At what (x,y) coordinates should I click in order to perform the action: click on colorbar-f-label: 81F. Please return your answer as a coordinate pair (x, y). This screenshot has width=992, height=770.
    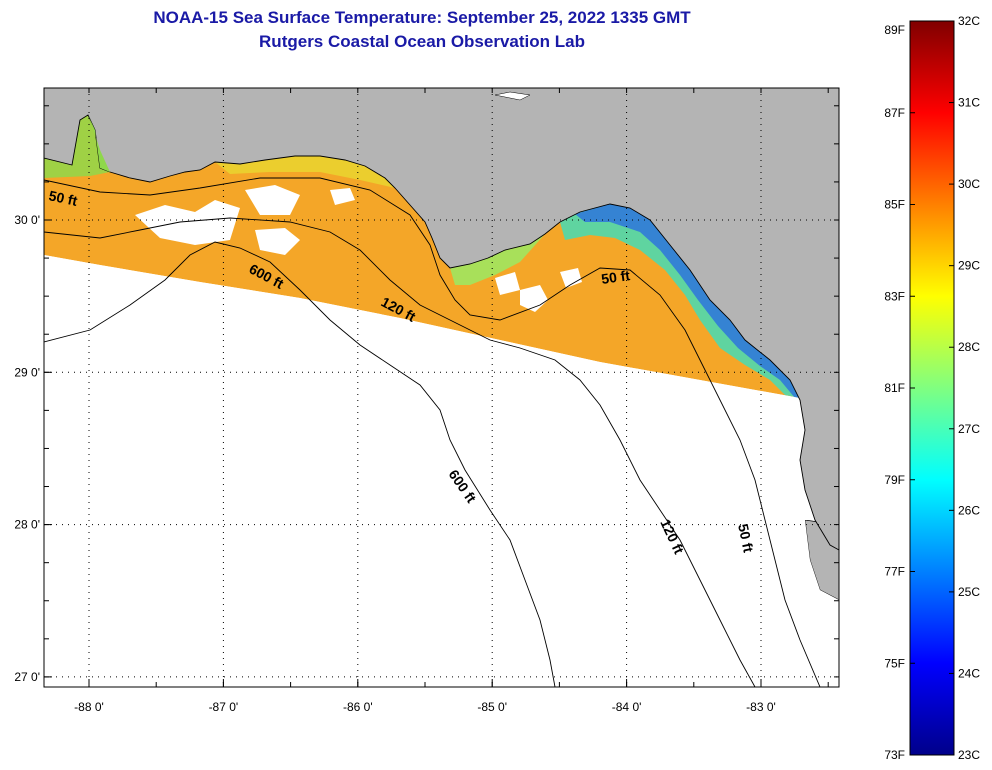
    Looking at the image, I should click on (894, 388).